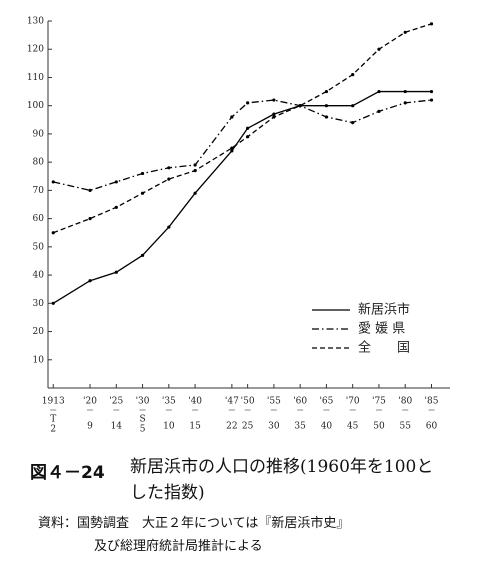 This screenshot has height=574, width=480. Describe the element at coordinates (169, 427) in the screenshot. I see `era-year: 10` at that location.